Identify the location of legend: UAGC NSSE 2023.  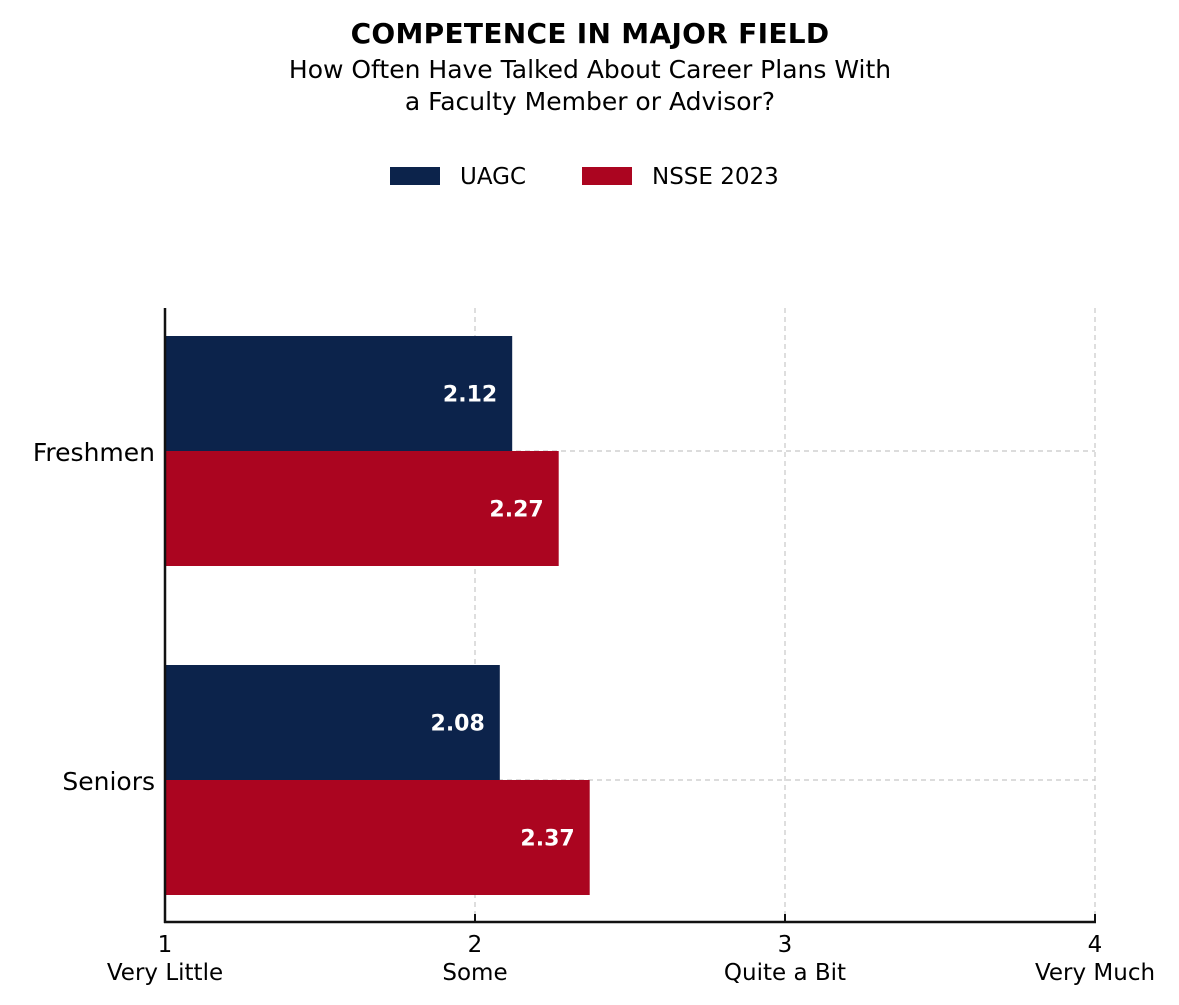
(584, 177).